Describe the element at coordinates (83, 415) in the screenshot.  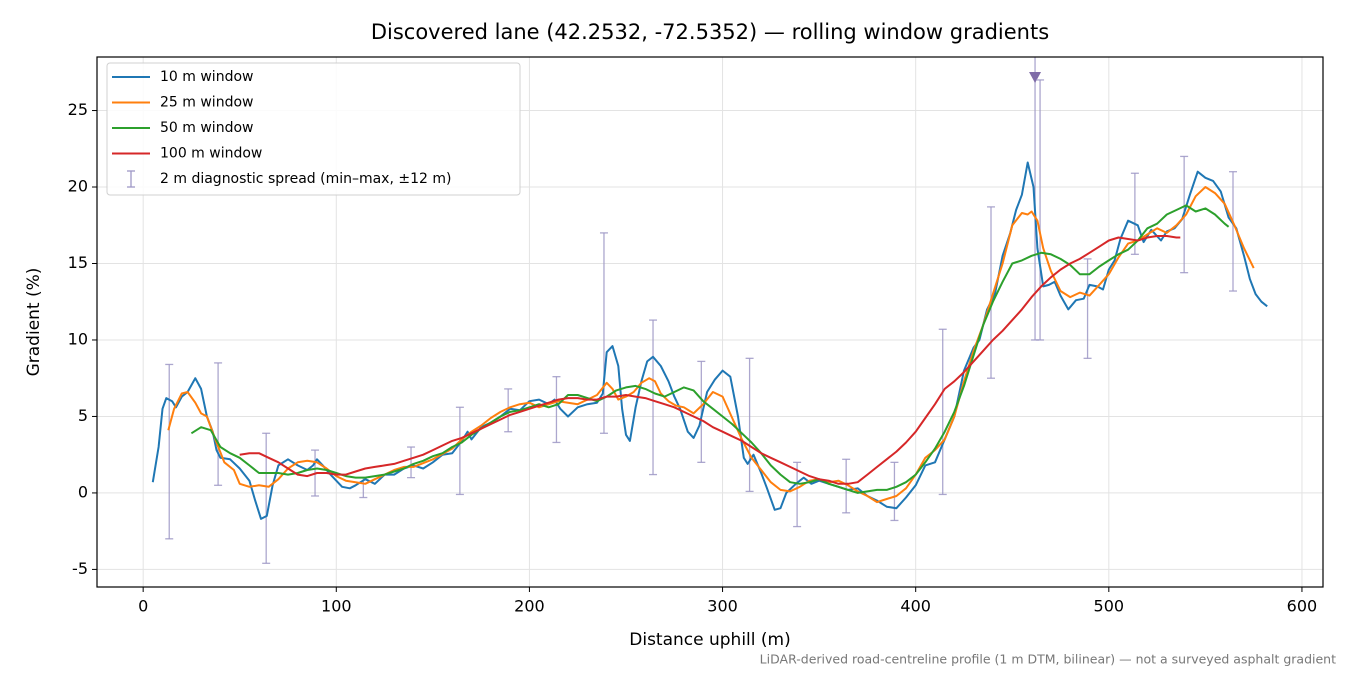
I see `y-tick-label: 5` at that location.